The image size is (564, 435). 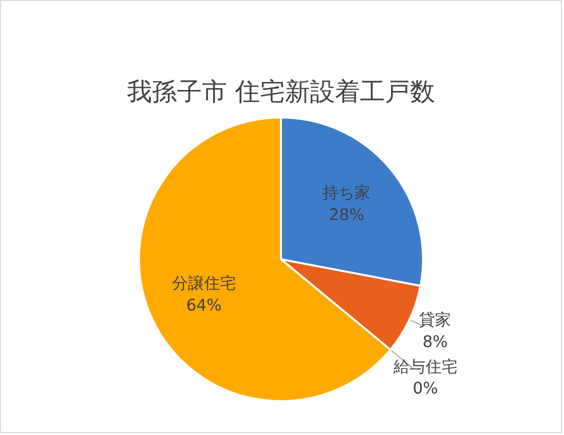 What do you see at coordinates (346, 192) in the screenshot?
I see `slice-label: 持ち家` at bounding box center [346, 192].